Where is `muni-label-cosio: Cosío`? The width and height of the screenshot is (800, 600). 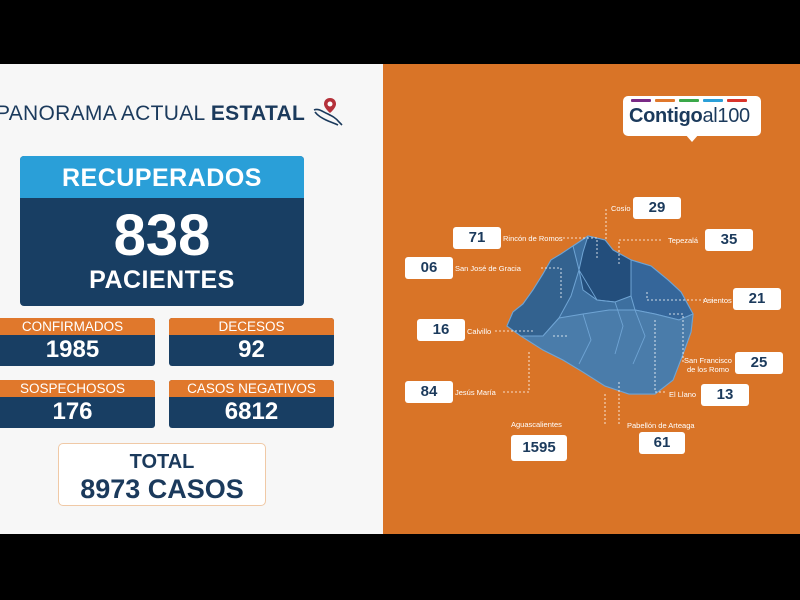
muni-label-cosio: Cosío is located at coordinates (621, 208).